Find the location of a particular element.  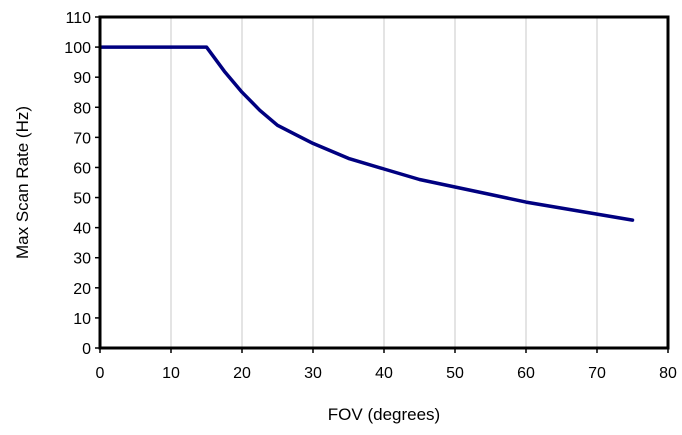

x-tick-label: 30 is located at coordinates (313, 373).